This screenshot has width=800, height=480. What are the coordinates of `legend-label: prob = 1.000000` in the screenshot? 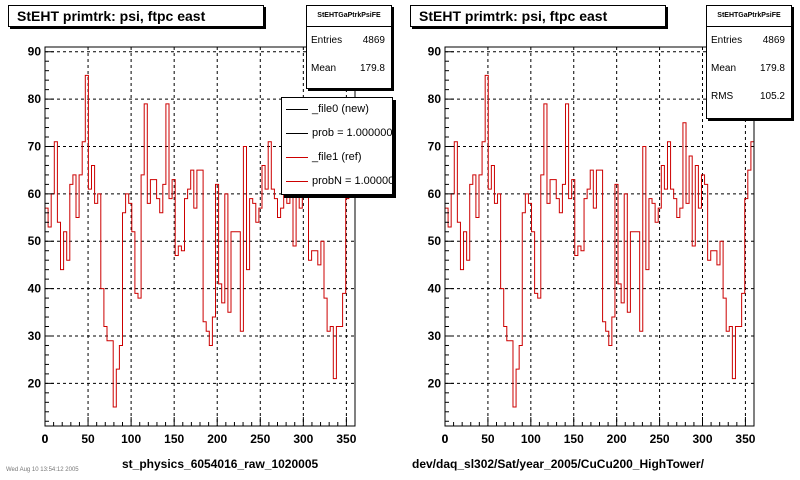 It's located at (352, 133).